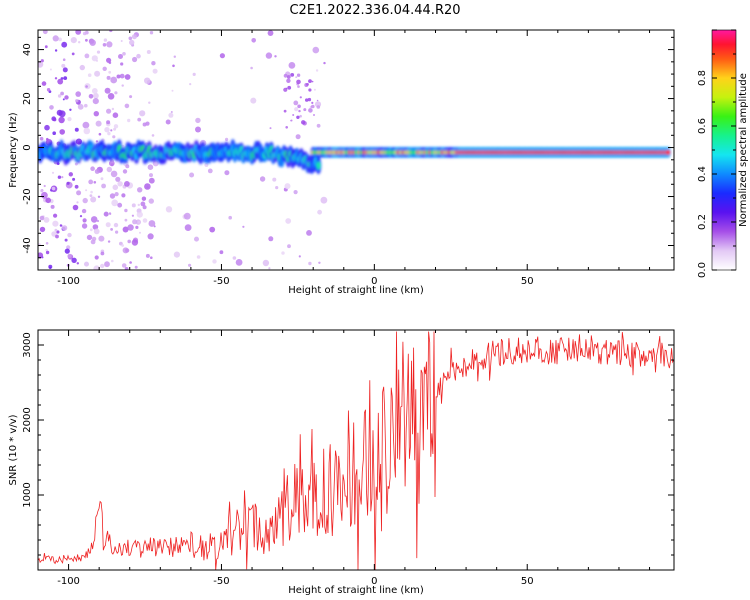 This screenshot has width=750, height=600. I want to click on snr-y-tick-label: 3000, so click(27, 344).